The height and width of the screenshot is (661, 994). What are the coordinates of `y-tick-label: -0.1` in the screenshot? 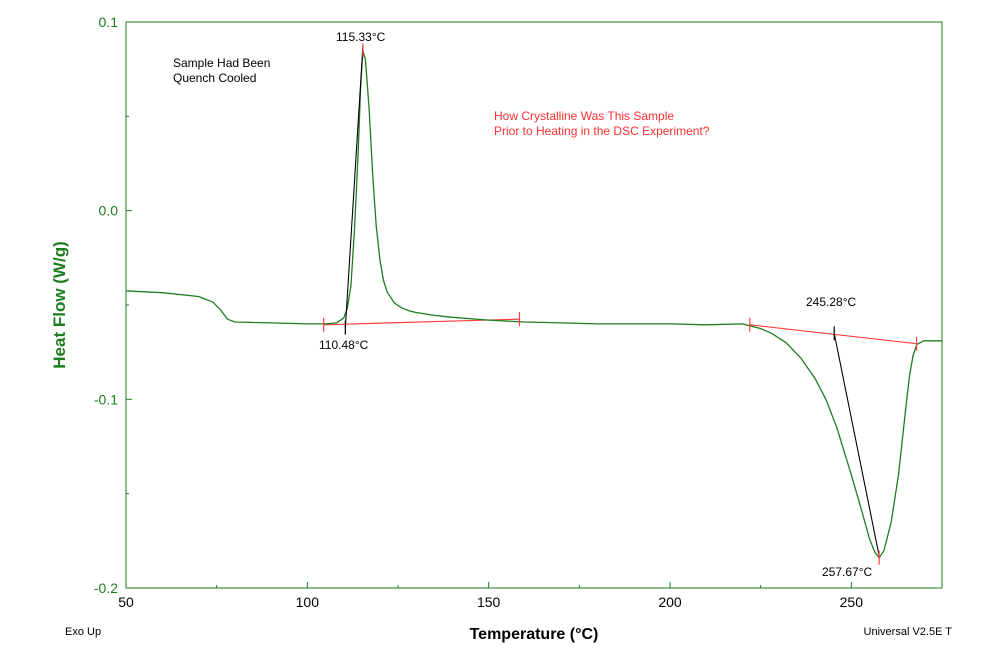 It's located at (106, 399).